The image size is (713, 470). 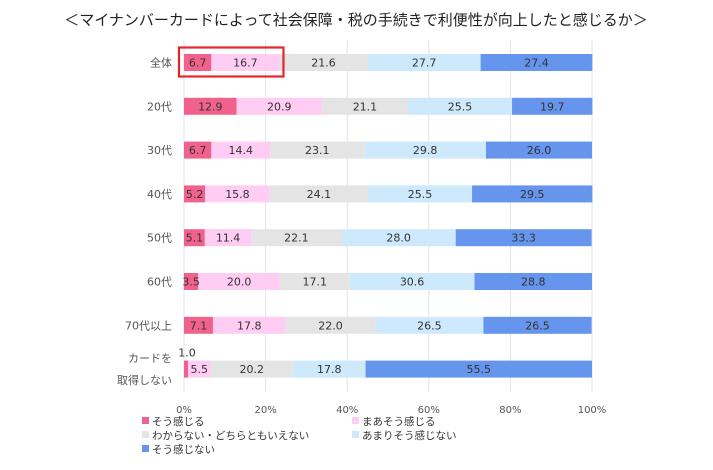 I want to click on data-label: 17.1, so click(x=315, y=282).